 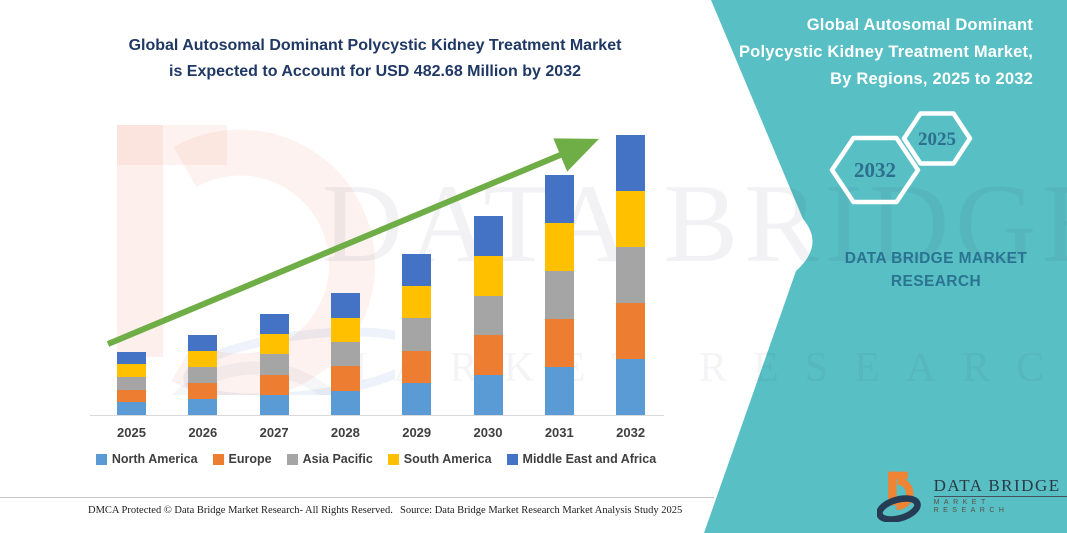 I want to click on legend-label: Europe, so click(x=250, y=459).